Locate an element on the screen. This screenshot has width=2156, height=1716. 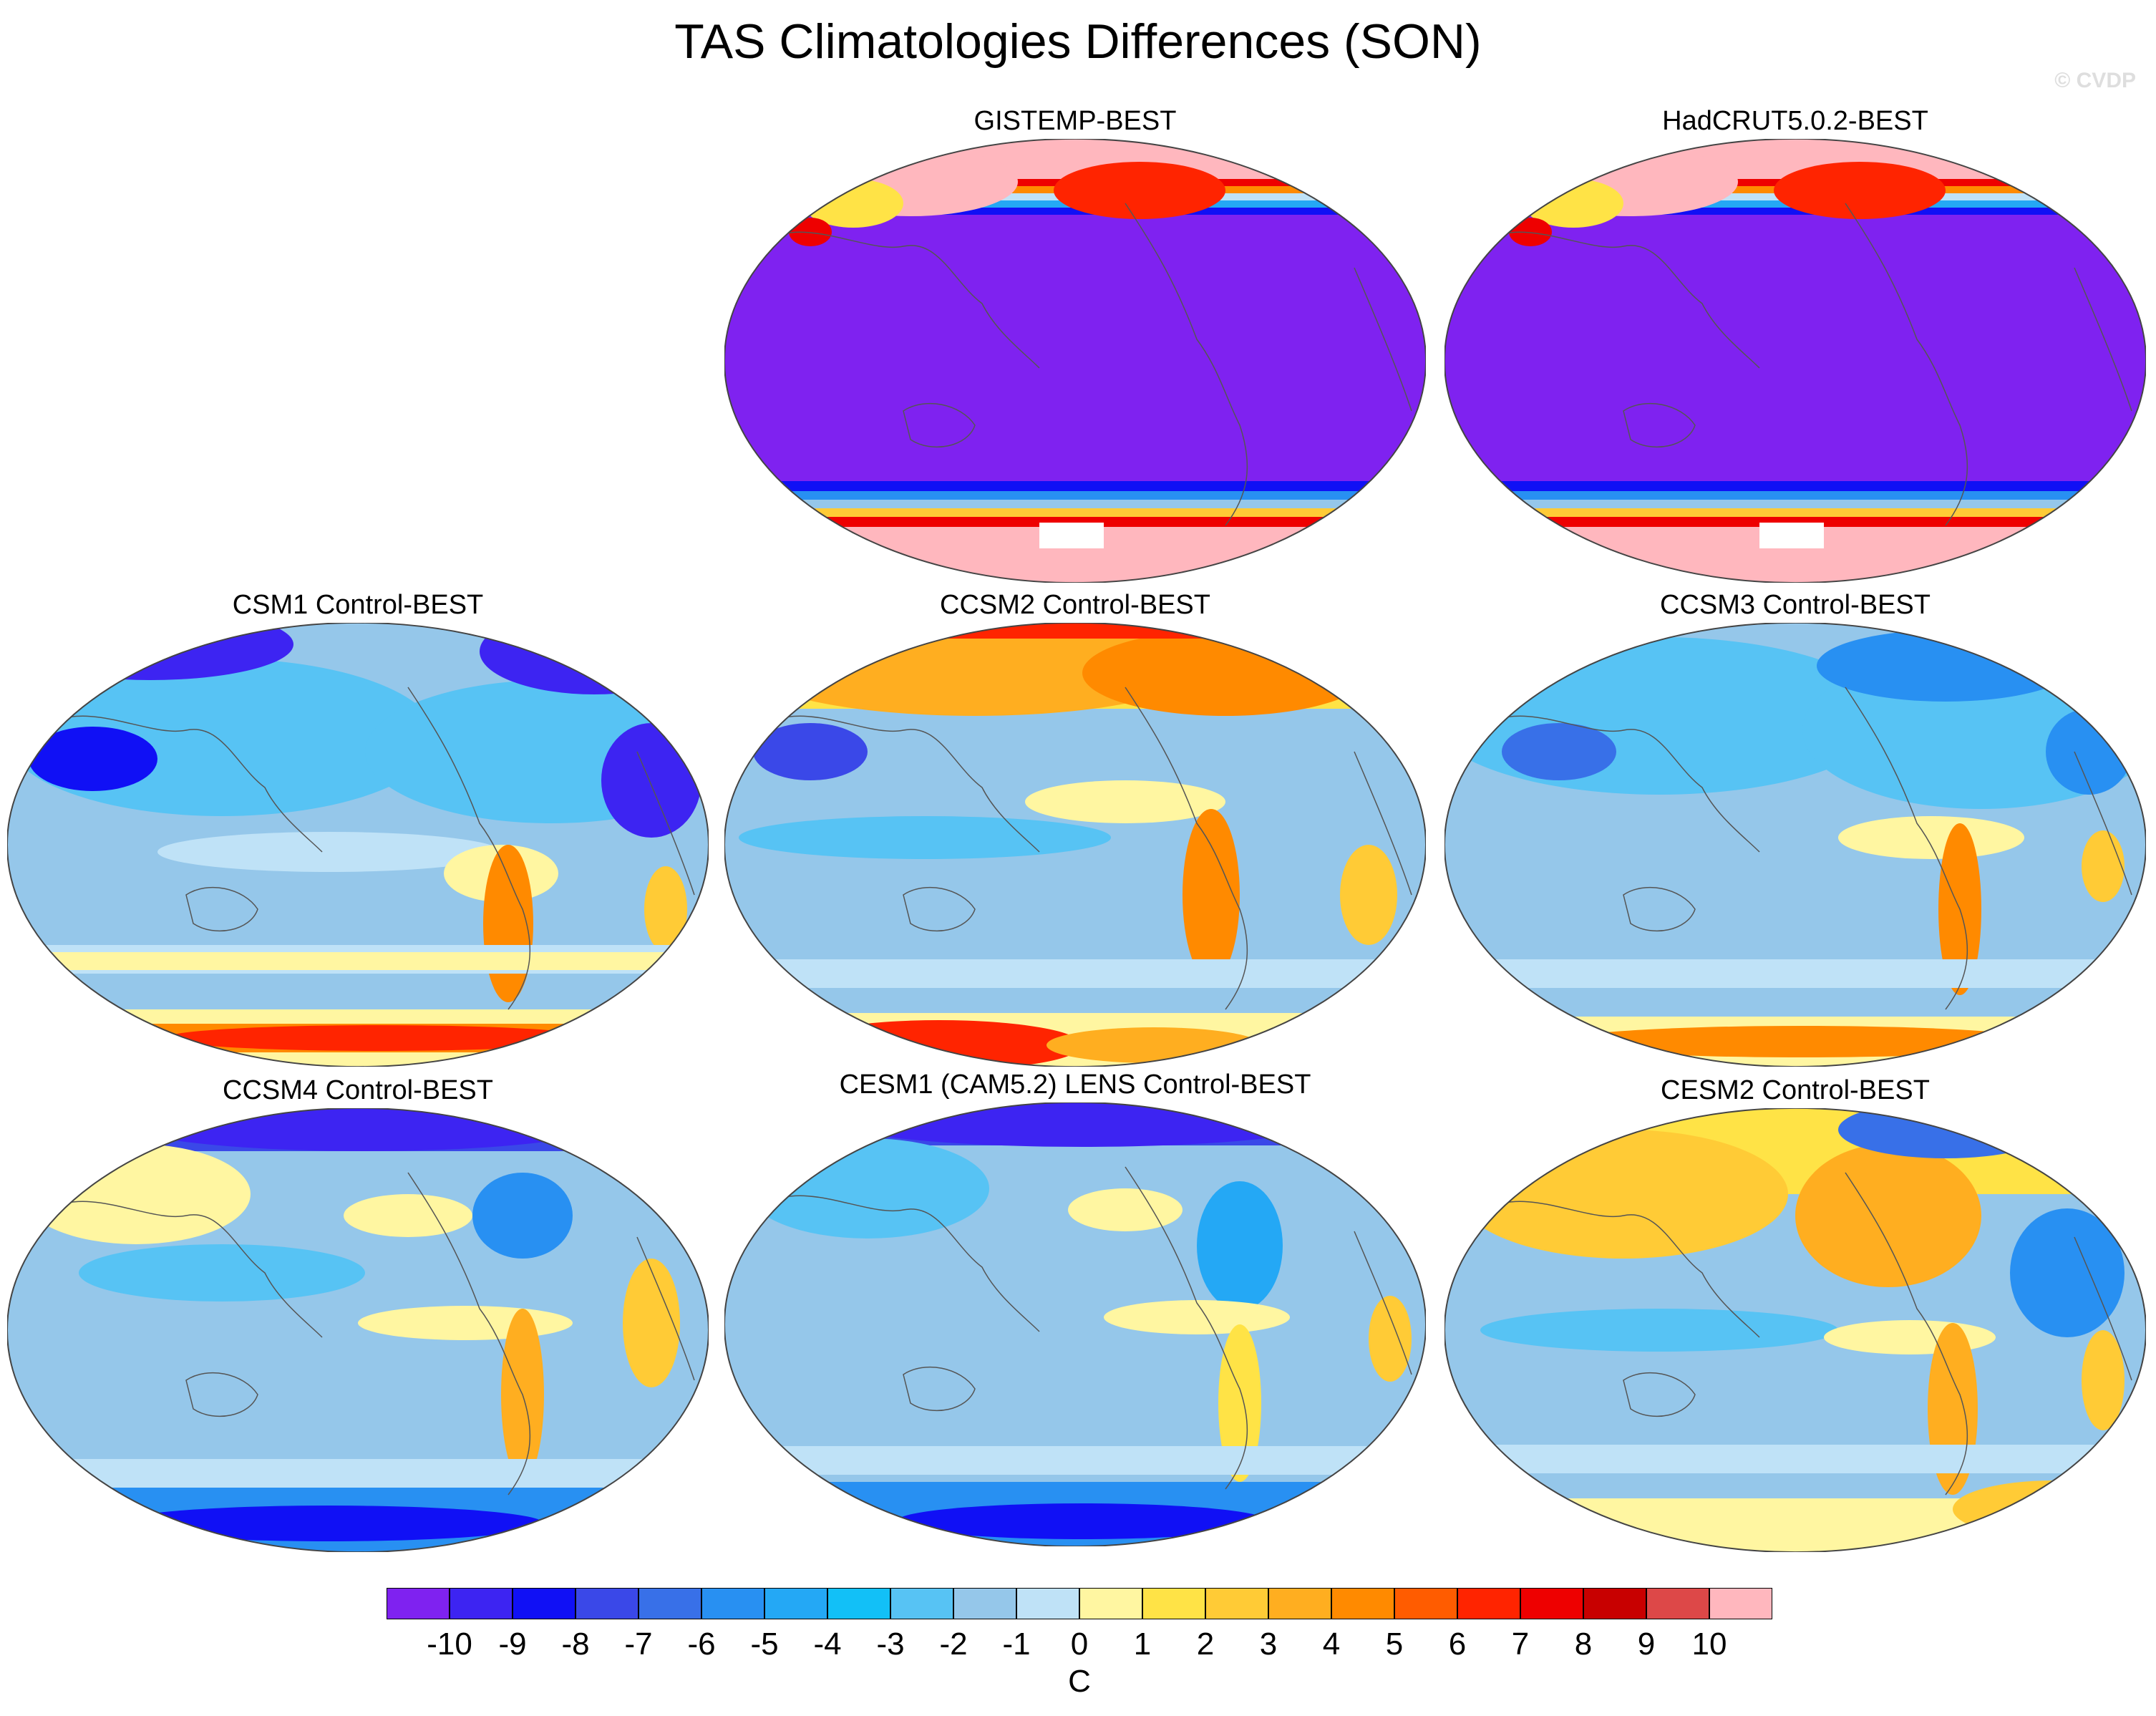
colorbar-tick-label: 2 is located at coordinates (1205, 1644).